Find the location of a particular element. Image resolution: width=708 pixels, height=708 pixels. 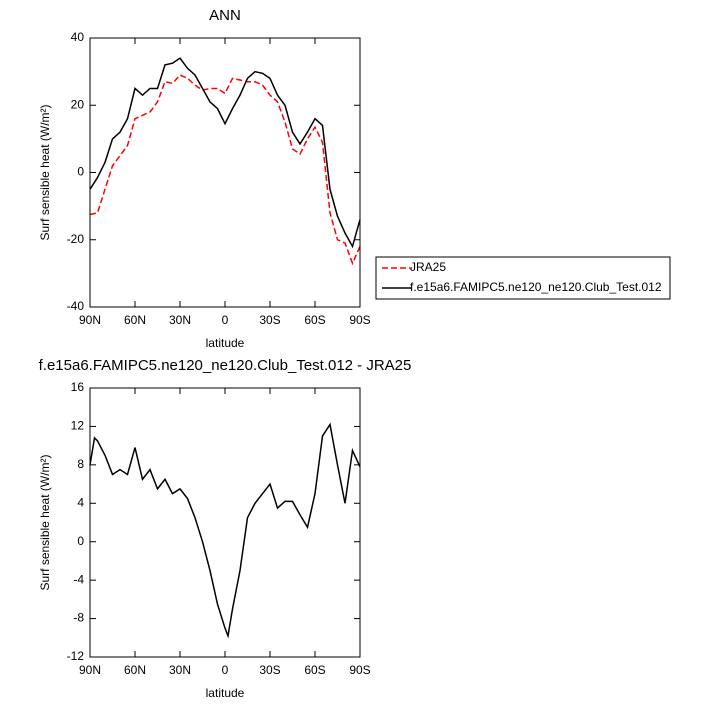

y-tick-label: -20 is located at coordinates (76, 239).